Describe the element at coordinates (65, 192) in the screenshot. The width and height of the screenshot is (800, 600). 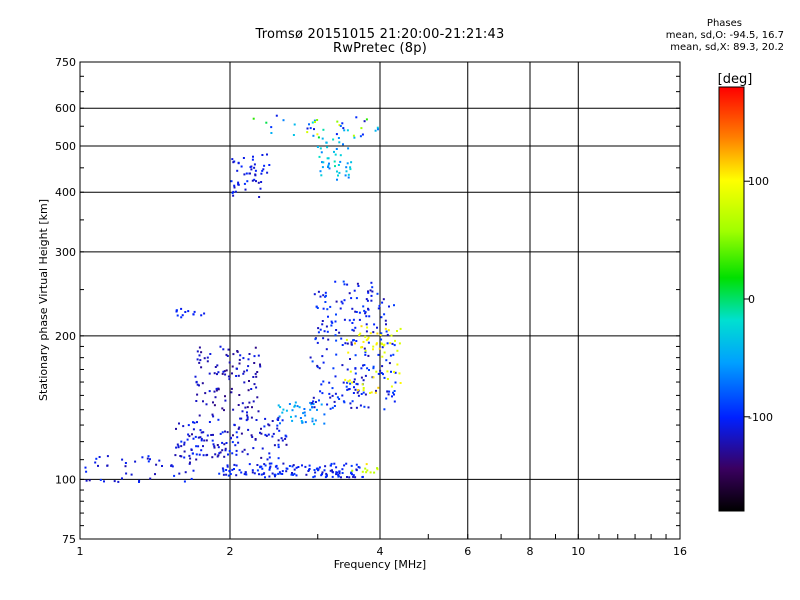
I see `y-tick-label: 400` at that location.